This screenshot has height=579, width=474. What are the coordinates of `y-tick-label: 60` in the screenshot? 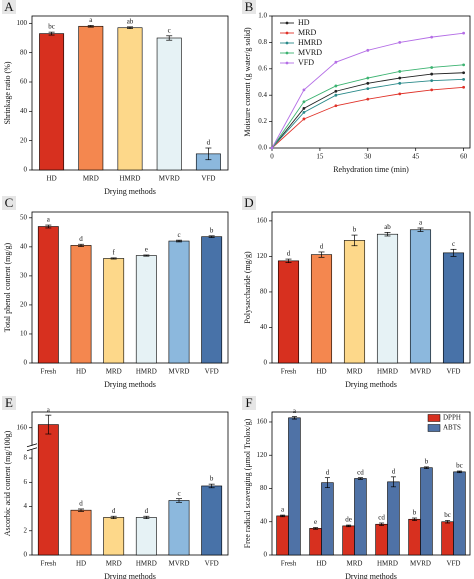 It's located at (24, 82).